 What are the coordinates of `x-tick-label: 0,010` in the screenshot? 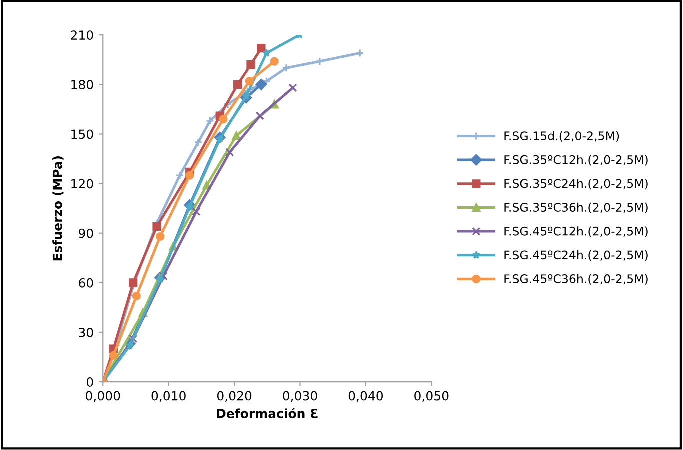 It's located at (169, 396).